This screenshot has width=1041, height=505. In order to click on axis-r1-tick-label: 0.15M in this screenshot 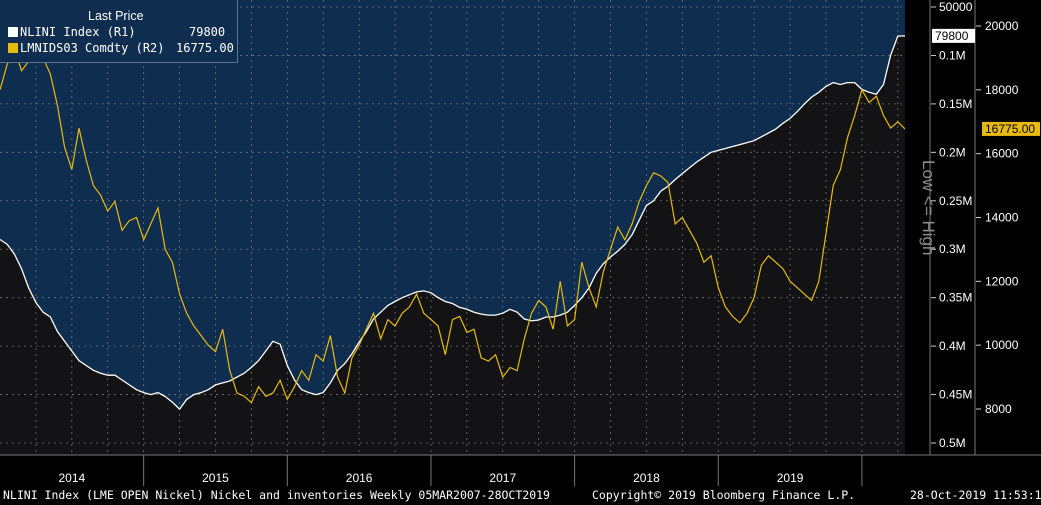, I will do `click(955, 104)`.